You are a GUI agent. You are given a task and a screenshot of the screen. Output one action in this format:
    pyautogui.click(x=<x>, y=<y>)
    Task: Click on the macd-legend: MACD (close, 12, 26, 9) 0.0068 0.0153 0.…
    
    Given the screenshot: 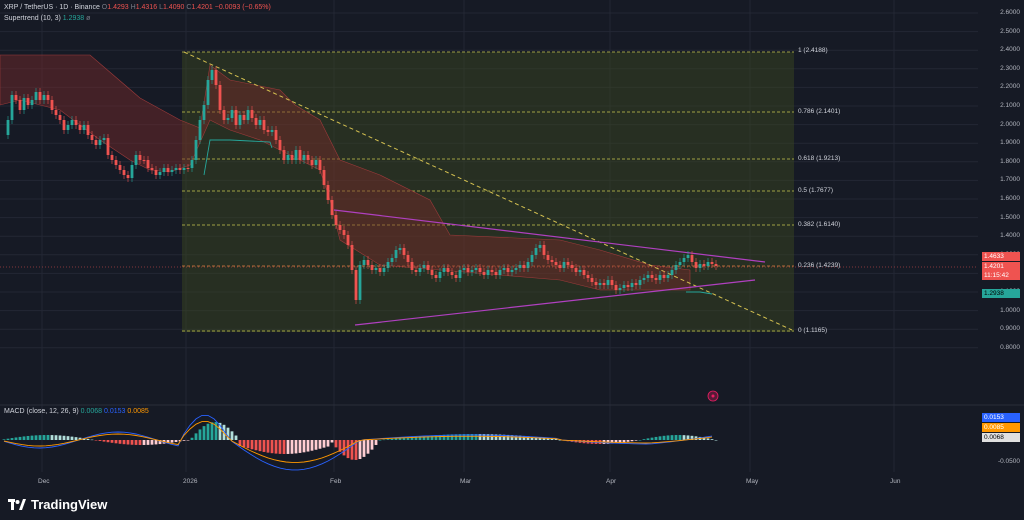 What is the action you would take?
    pyautogui.click(x=76, y=411)
    